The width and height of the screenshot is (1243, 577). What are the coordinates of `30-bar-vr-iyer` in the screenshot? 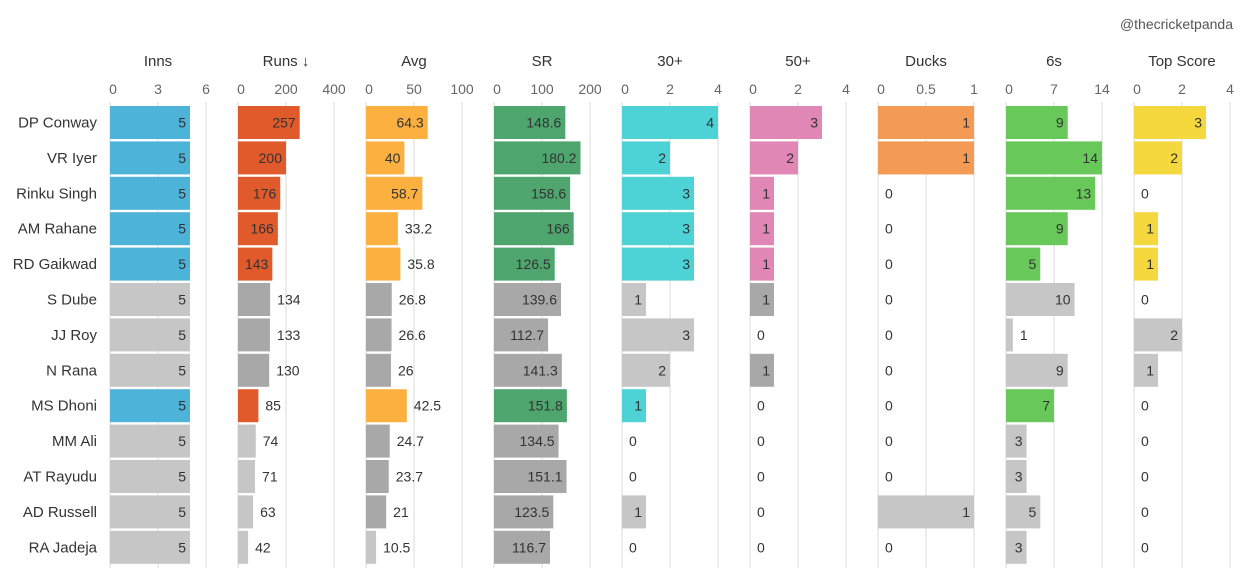 It's located at (646, 158).